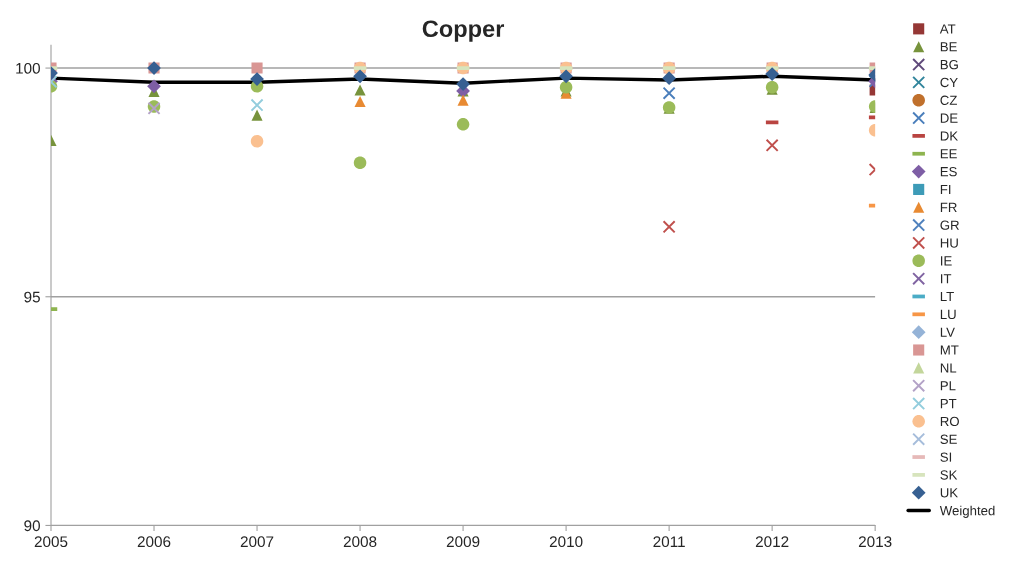  What do you see at coordinates (32, 526) in the screenshot?
I see `y-tick-label: 90` at bounding box center [32, 526].